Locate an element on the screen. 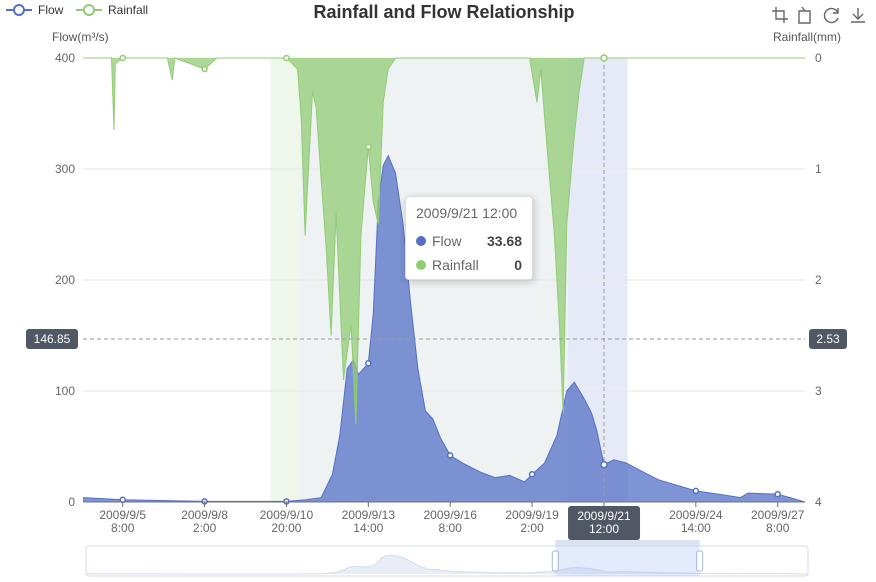 This screenshot has width=876, height=582. x-tick-label: 2009/9/10 20:00 is located at coordinates (287, 521).